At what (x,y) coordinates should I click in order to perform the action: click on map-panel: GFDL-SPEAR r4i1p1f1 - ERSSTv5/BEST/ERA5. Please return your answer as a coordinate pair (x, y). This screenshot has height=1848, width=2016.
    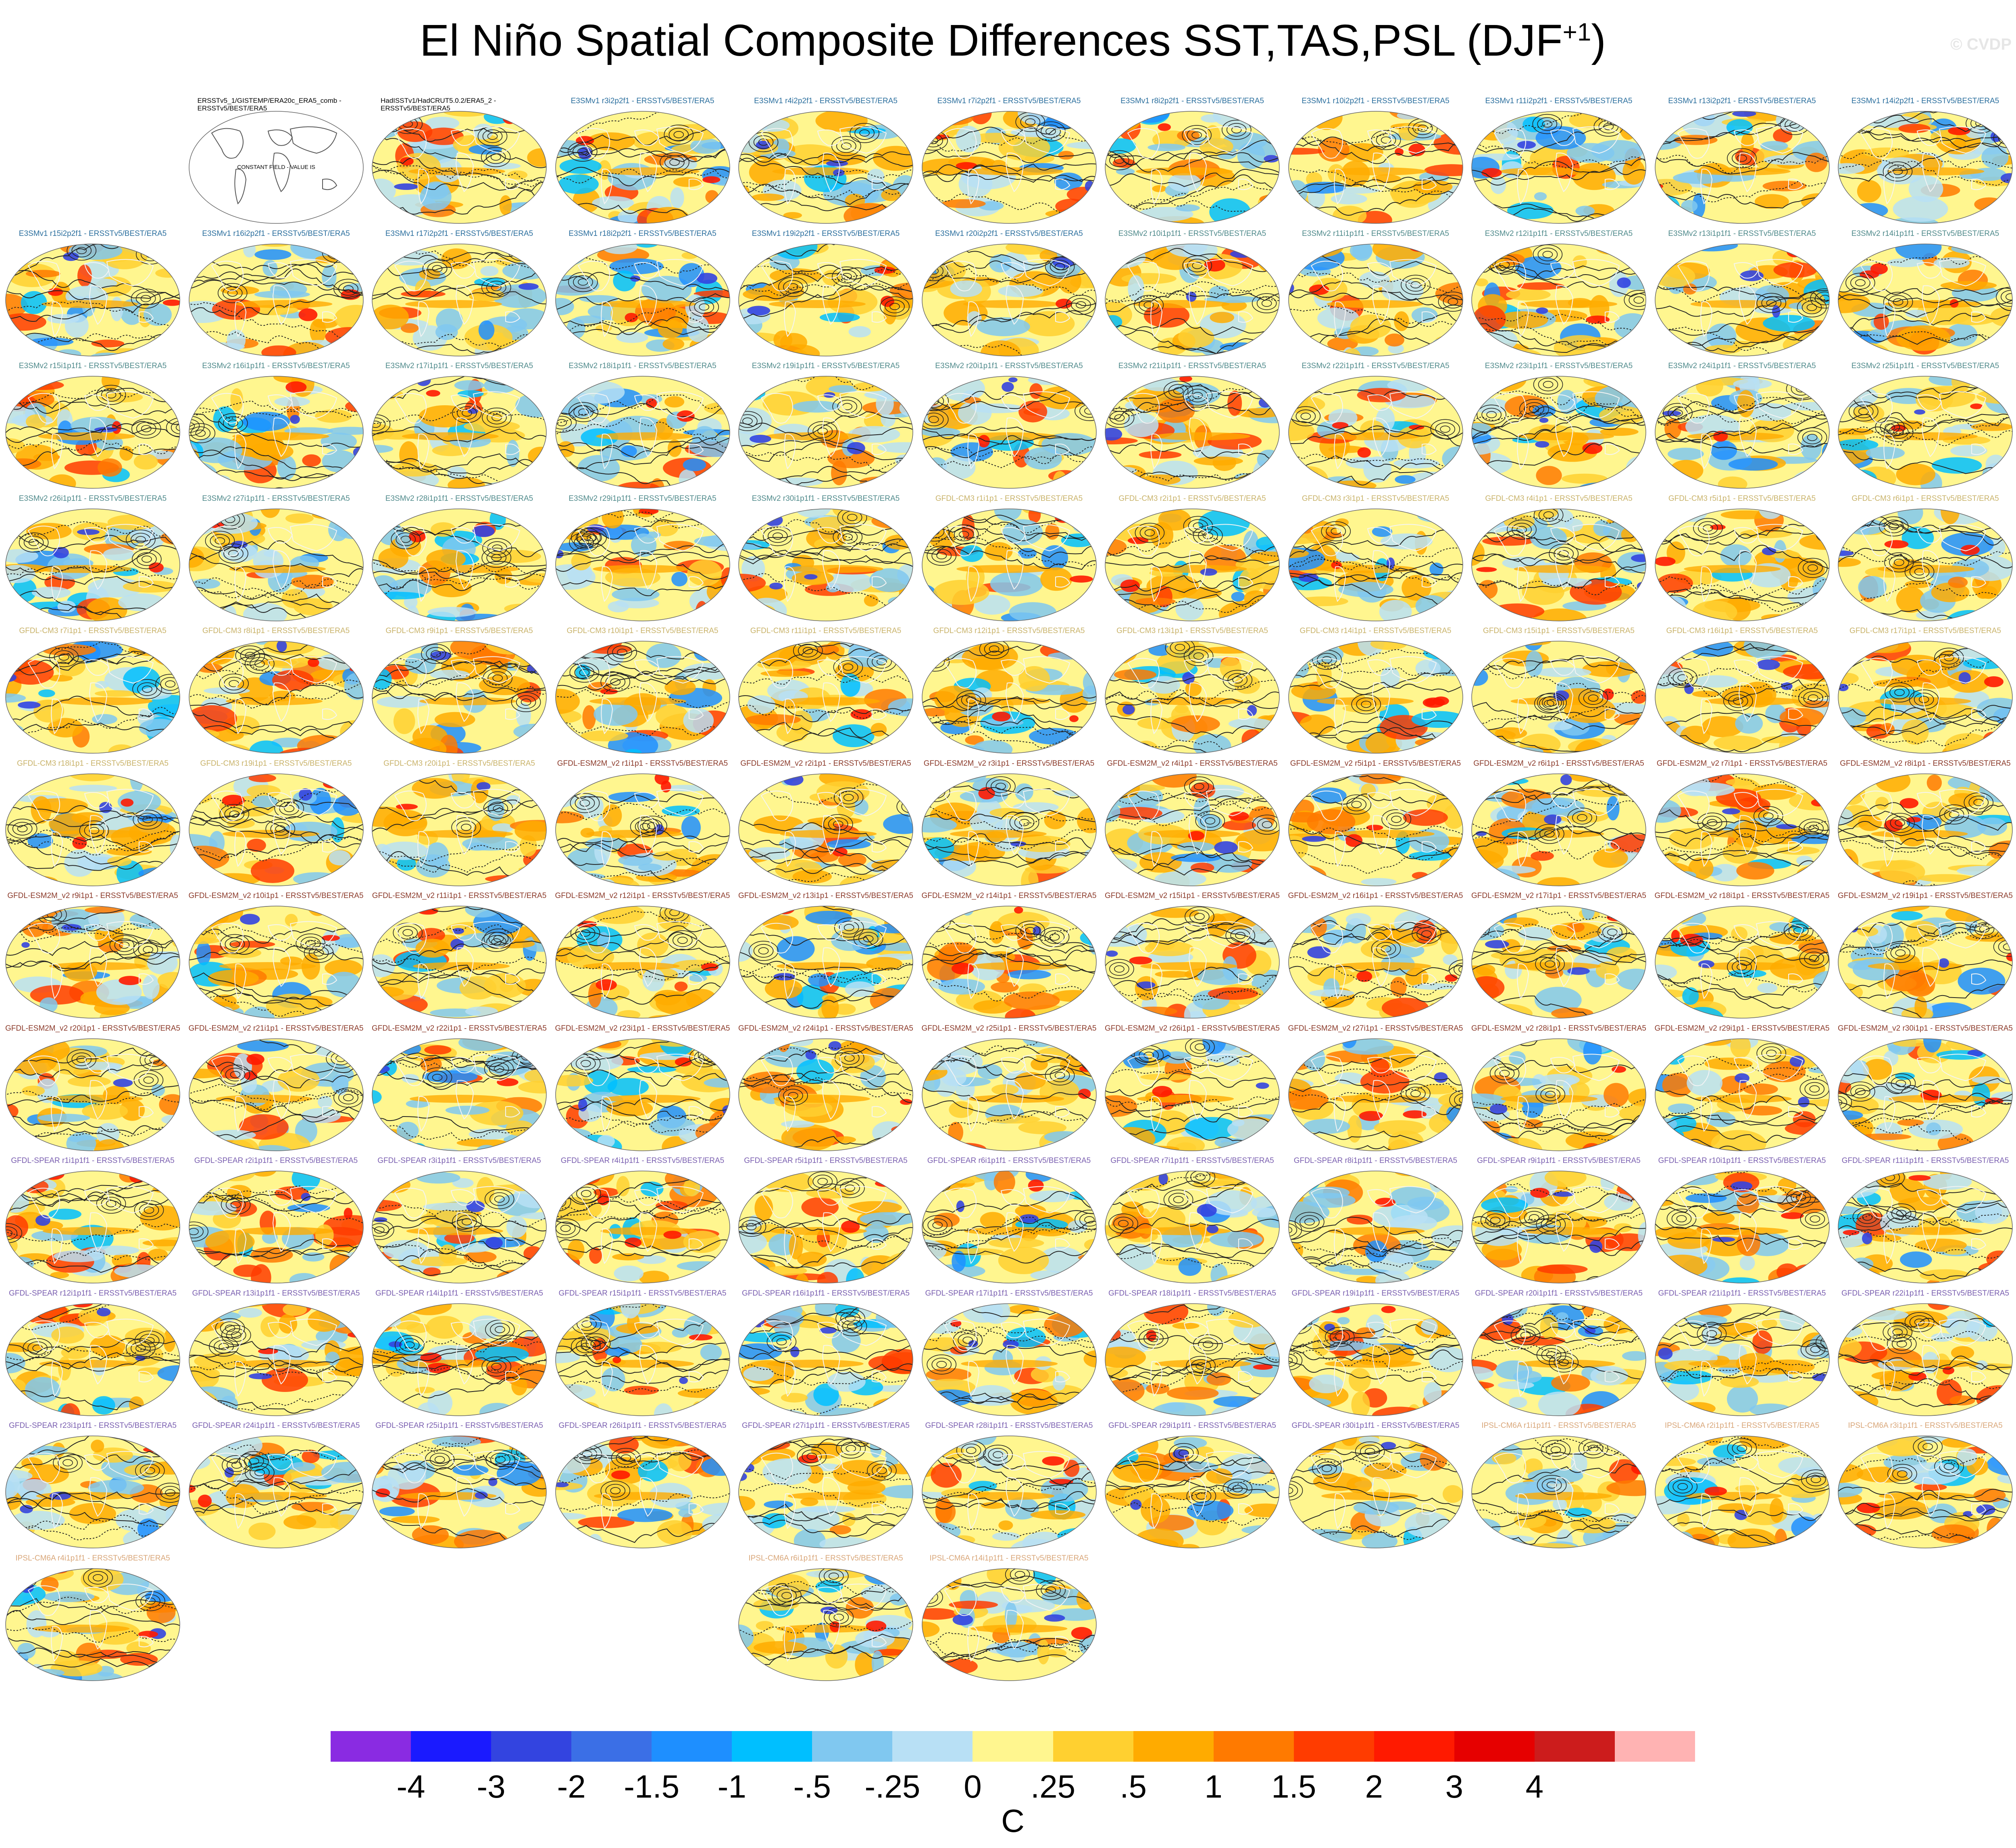
    Looking at the image, I should click on (642, 1220).